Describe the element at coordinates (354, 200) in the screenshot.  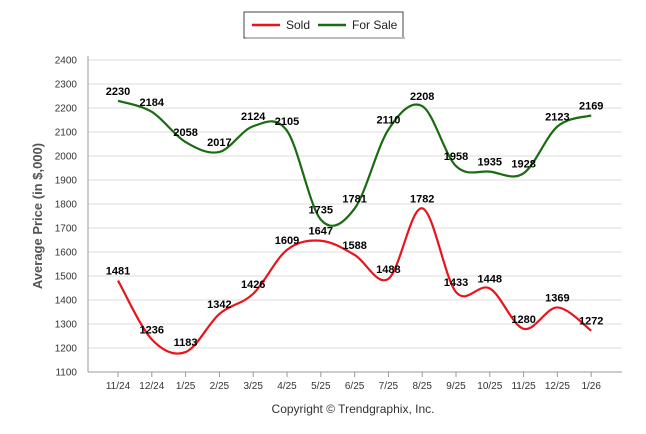
I see `data-label-for-sale: 1781` at that location.